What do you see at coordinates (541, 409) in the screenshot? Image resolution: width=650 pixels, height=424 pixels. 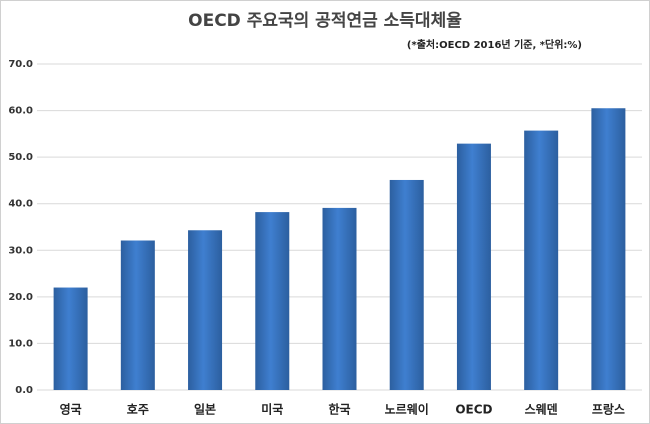 I see `x-tick-label: 스웨덴` at bounding box center [541, 409].